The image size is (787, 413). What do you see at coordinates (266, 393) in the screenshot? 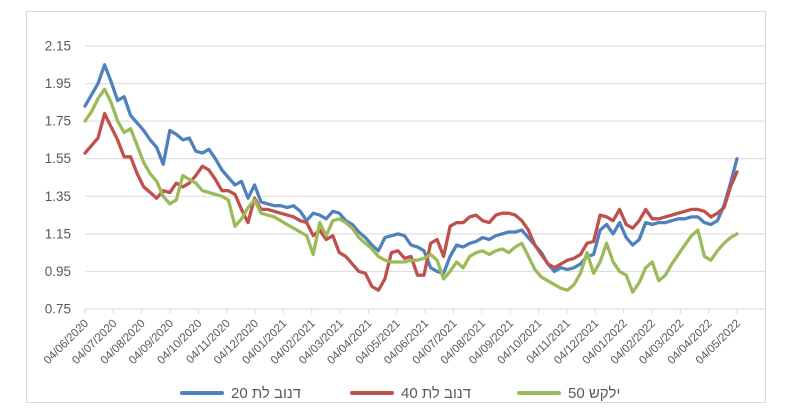
I see `legend-label-tel-bond-20: 20 תל בונד` at bounding box center [266, 393].